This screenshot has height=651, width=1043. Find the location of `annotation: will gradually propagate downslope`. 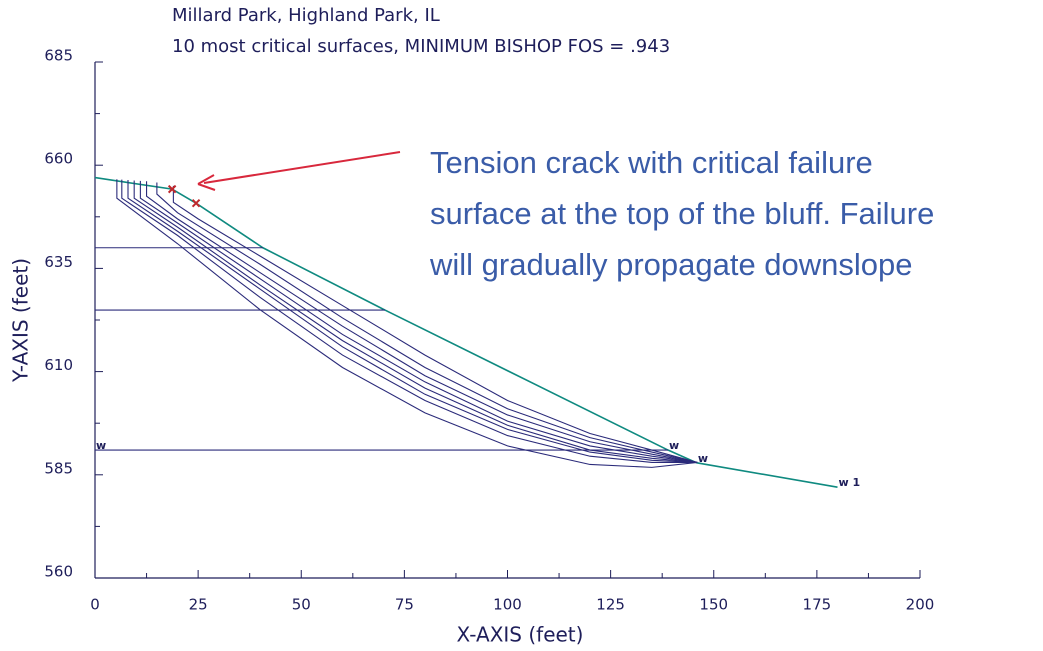

annotation: will gradually propagate downslope is located at coordinates (671, 264).